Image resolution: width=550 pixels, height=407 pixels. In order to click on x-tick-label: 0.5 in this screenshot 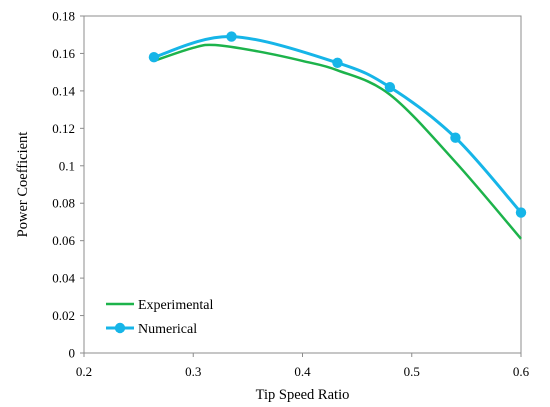, I will do `click(412, 371)`.